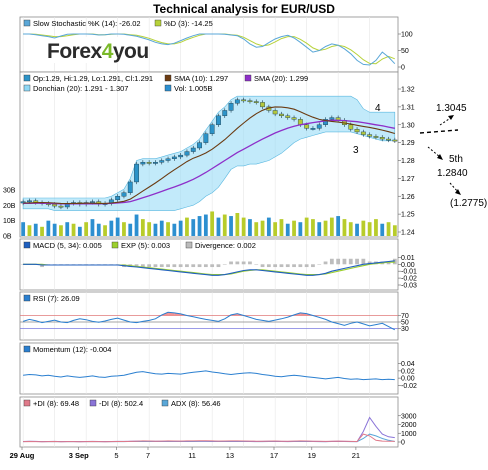 The image size is (488, 470). What do you see at coordinates (405, 329) in the screenshot?
I see `rsi-ytick-label: 30` at bounding box center [405, 329].